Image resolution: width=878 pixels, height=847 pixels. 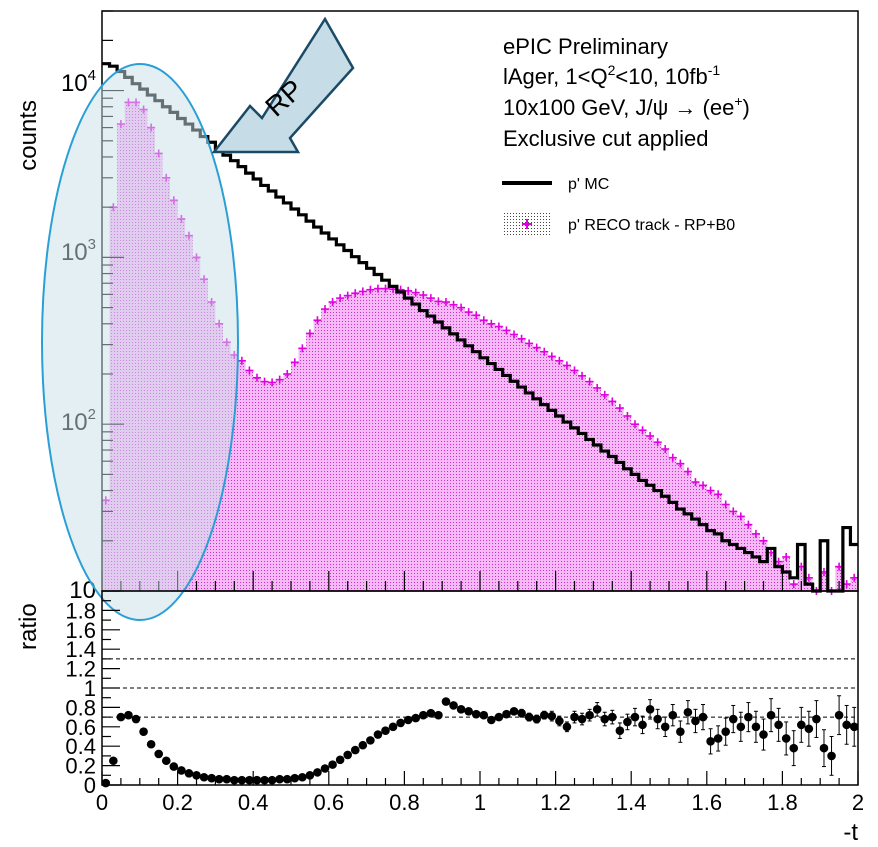 I want to click on bottom-y-tick-label: 0.6, so click(x=80, y=727).